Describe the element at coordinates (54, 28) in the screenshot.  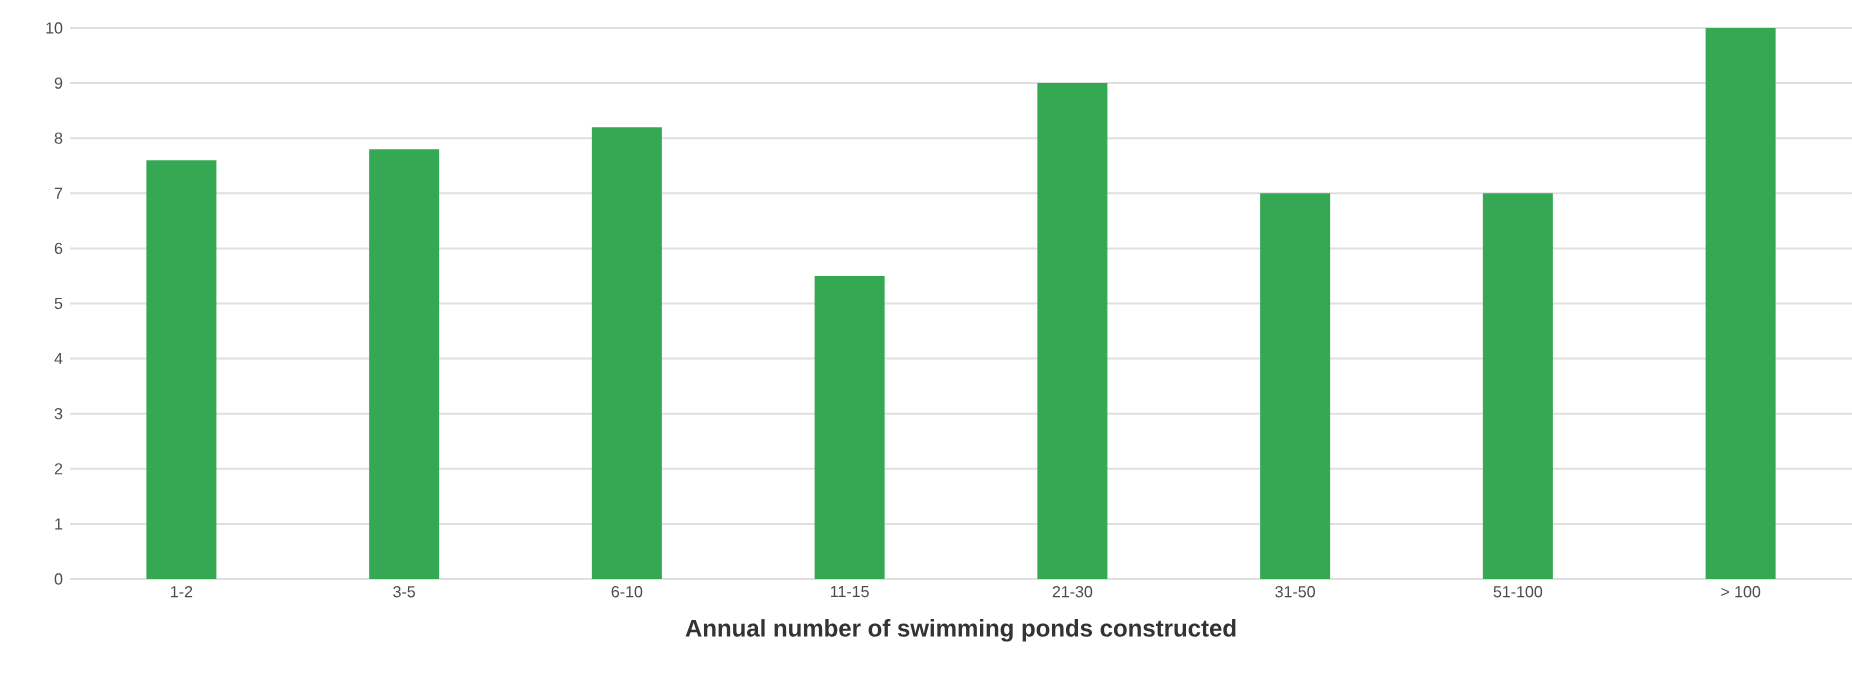
I see `y-tick-label: 10` at that location.